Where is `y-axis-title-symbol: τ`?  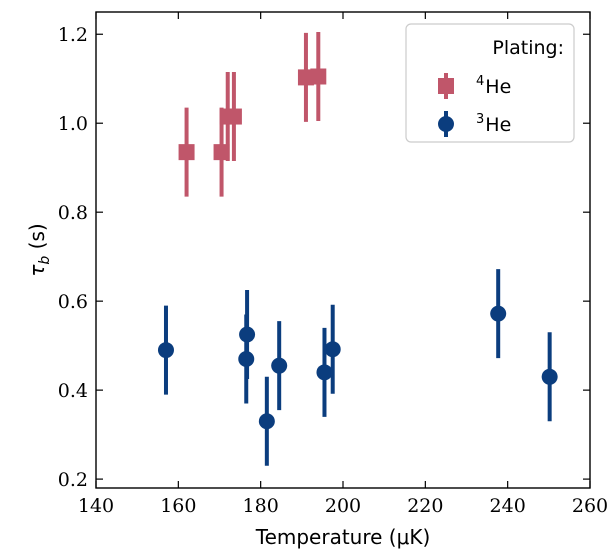
y-axis-title-symbol: τ is located at coordinates (37, 270).